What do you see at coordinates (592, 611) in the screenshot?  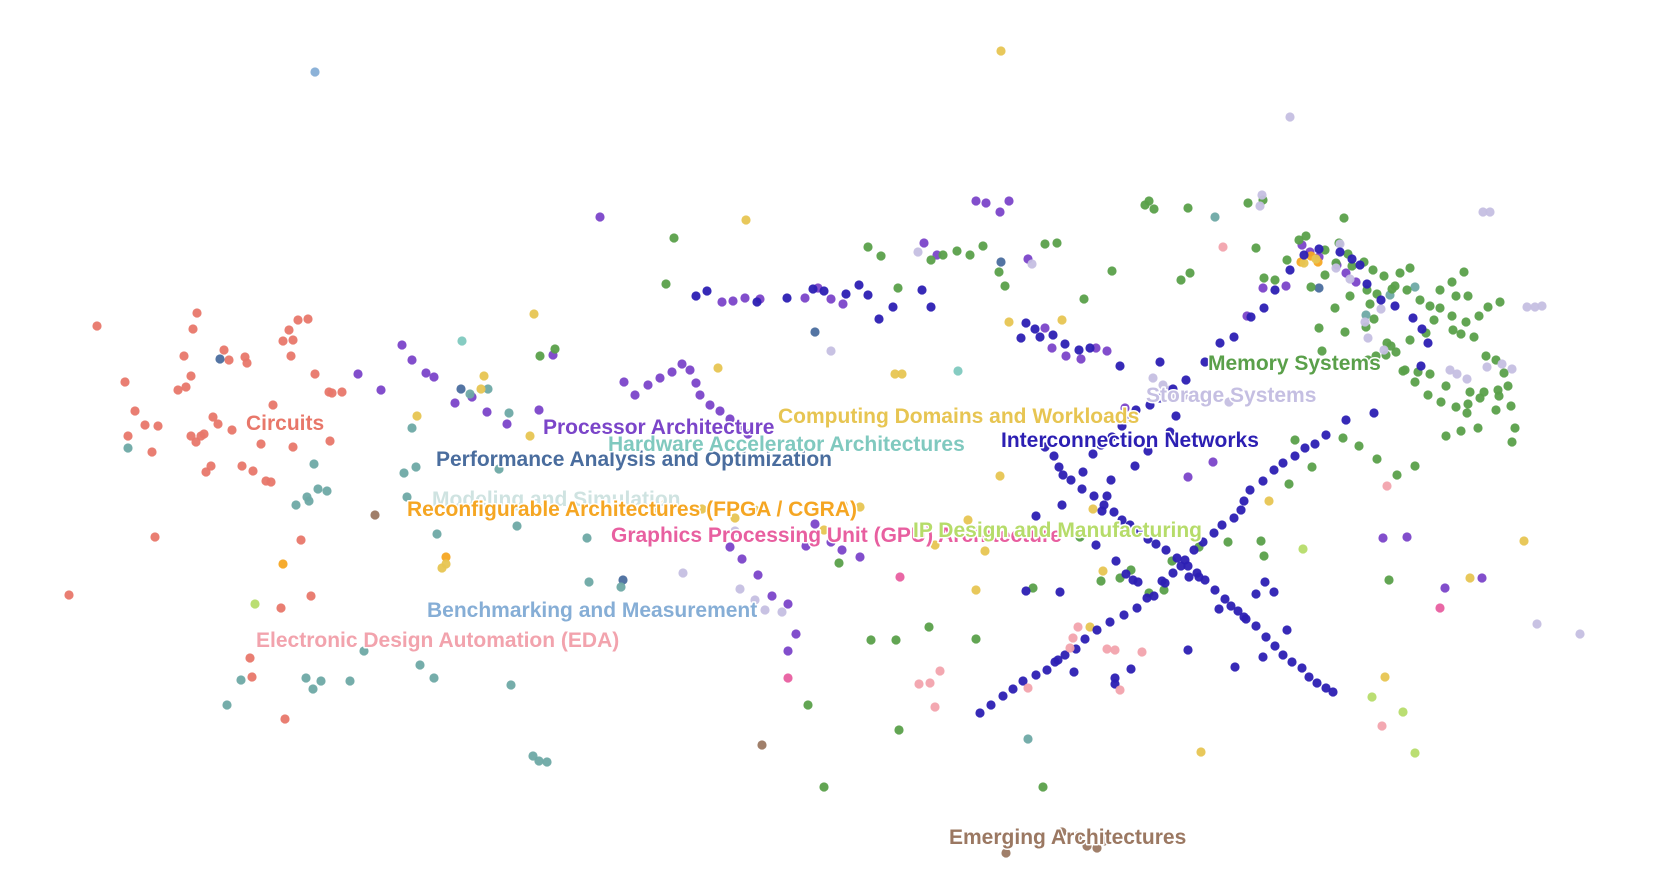 I see `label-benchmarking: Benchmarking and Measurement` at bounding box center [592, 611].